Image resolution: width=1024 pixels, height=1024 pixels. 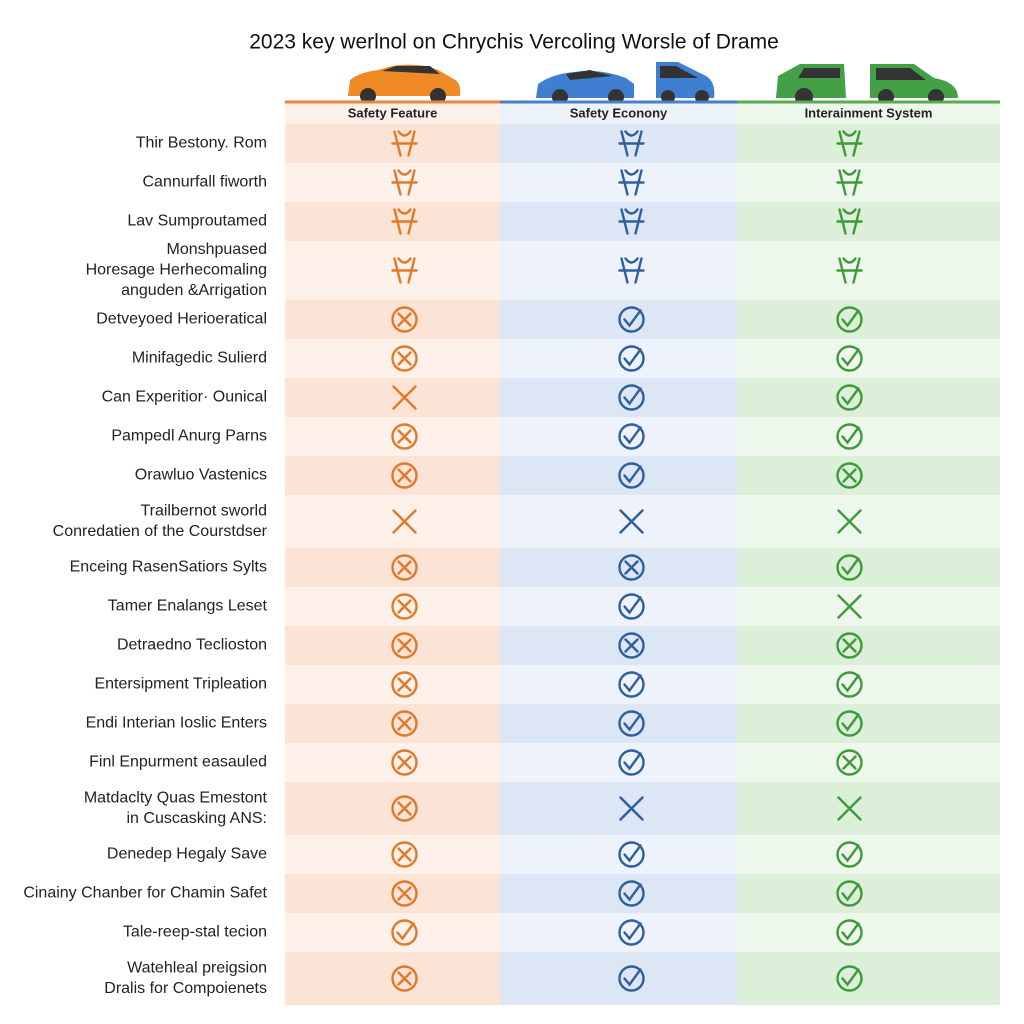 What do you see at coordinates (145, 893) in the screenshot?
I see `row-label: Cinainy Chanber for Chamin Safet` at bounding box center [145, 893].